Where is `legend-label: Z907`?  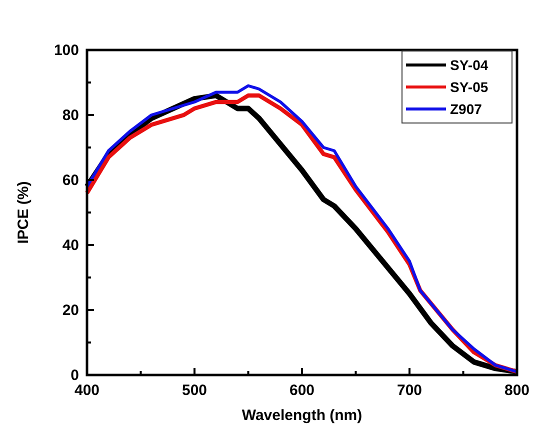 legend-label: Z907 is located at coordinates (466, 109).